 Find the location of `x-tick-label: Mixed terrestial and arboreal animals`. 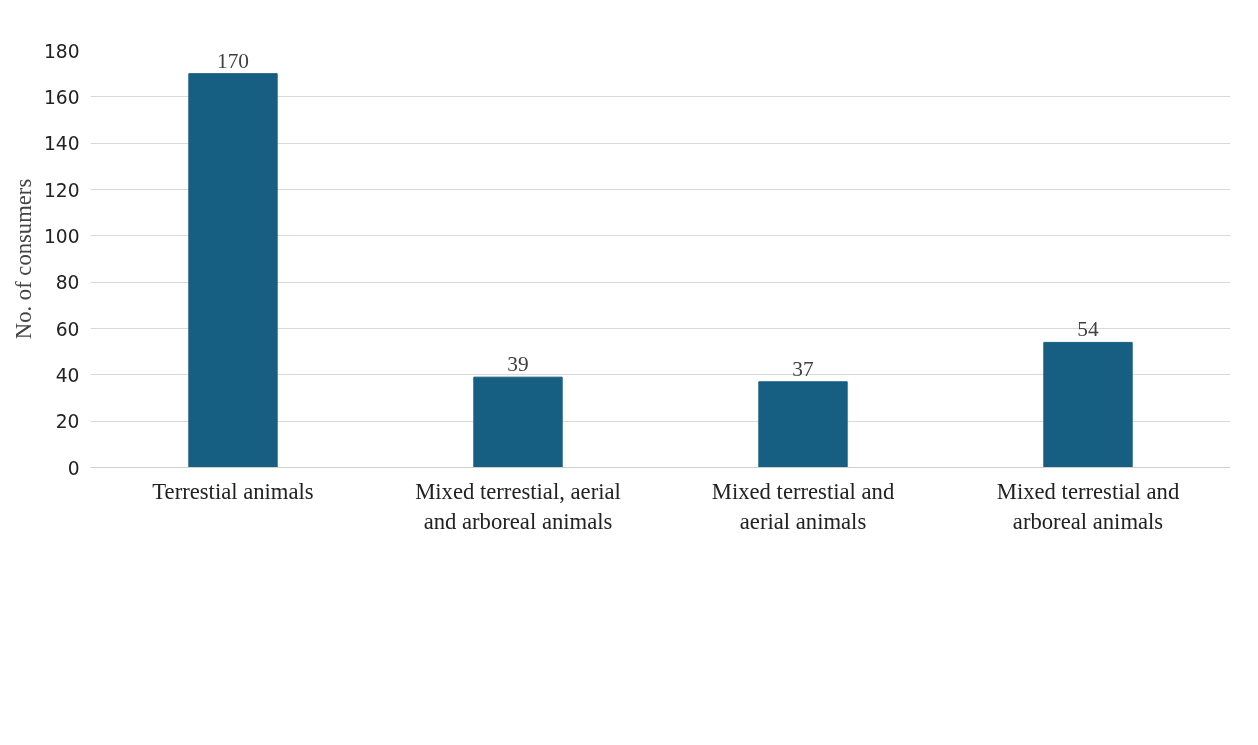

x-tick-label: Mixed terrestial and arboreal animals is located at coordinates (1088, 506).